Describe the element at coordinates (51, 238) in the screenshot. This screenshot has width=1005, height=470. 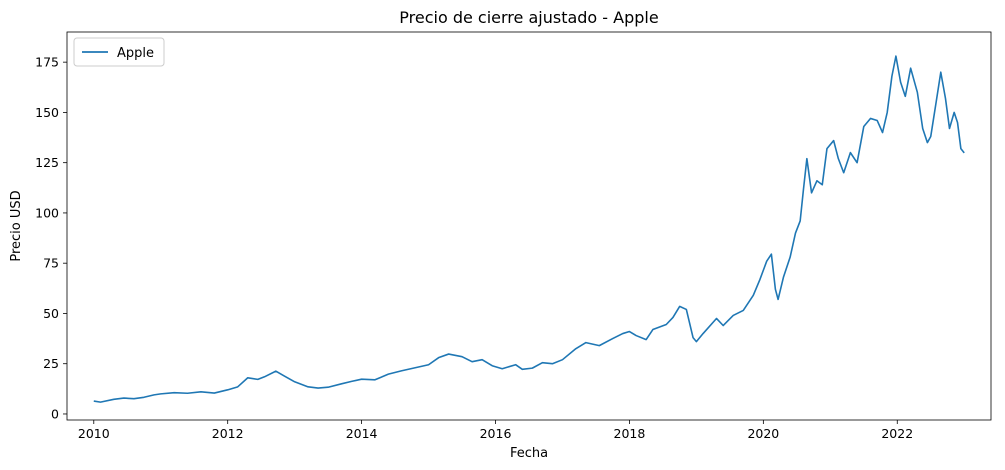
I see `y-axis-ticks: 0 25 50 75 100 125 150 175` at that location.